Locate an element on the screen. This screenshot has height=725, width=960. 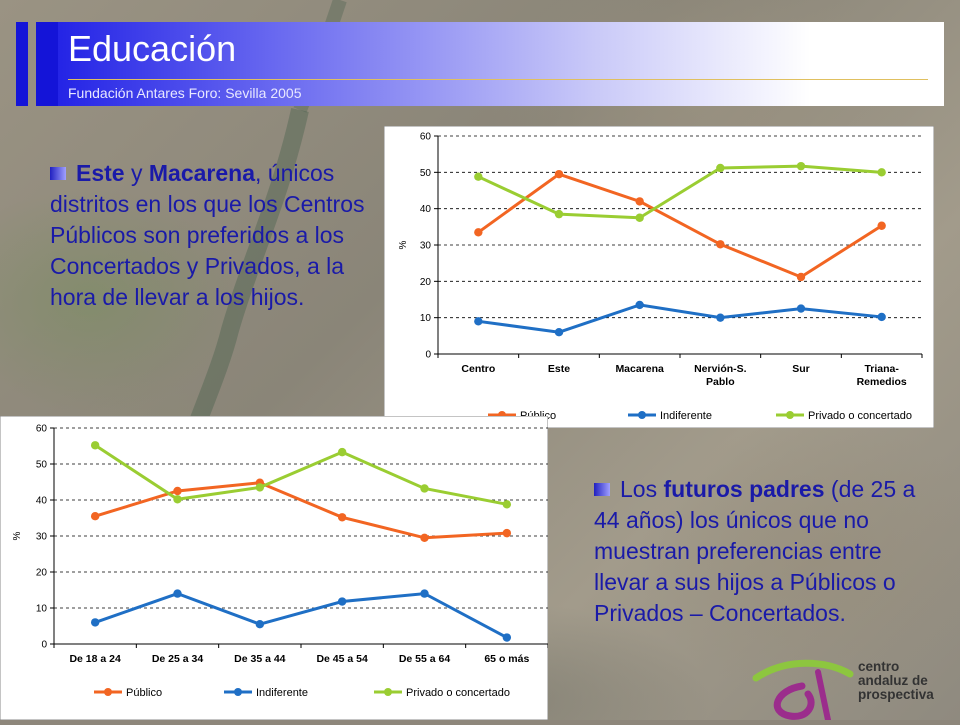
x-tick-label: Centro is located at coordinates (478, 369).